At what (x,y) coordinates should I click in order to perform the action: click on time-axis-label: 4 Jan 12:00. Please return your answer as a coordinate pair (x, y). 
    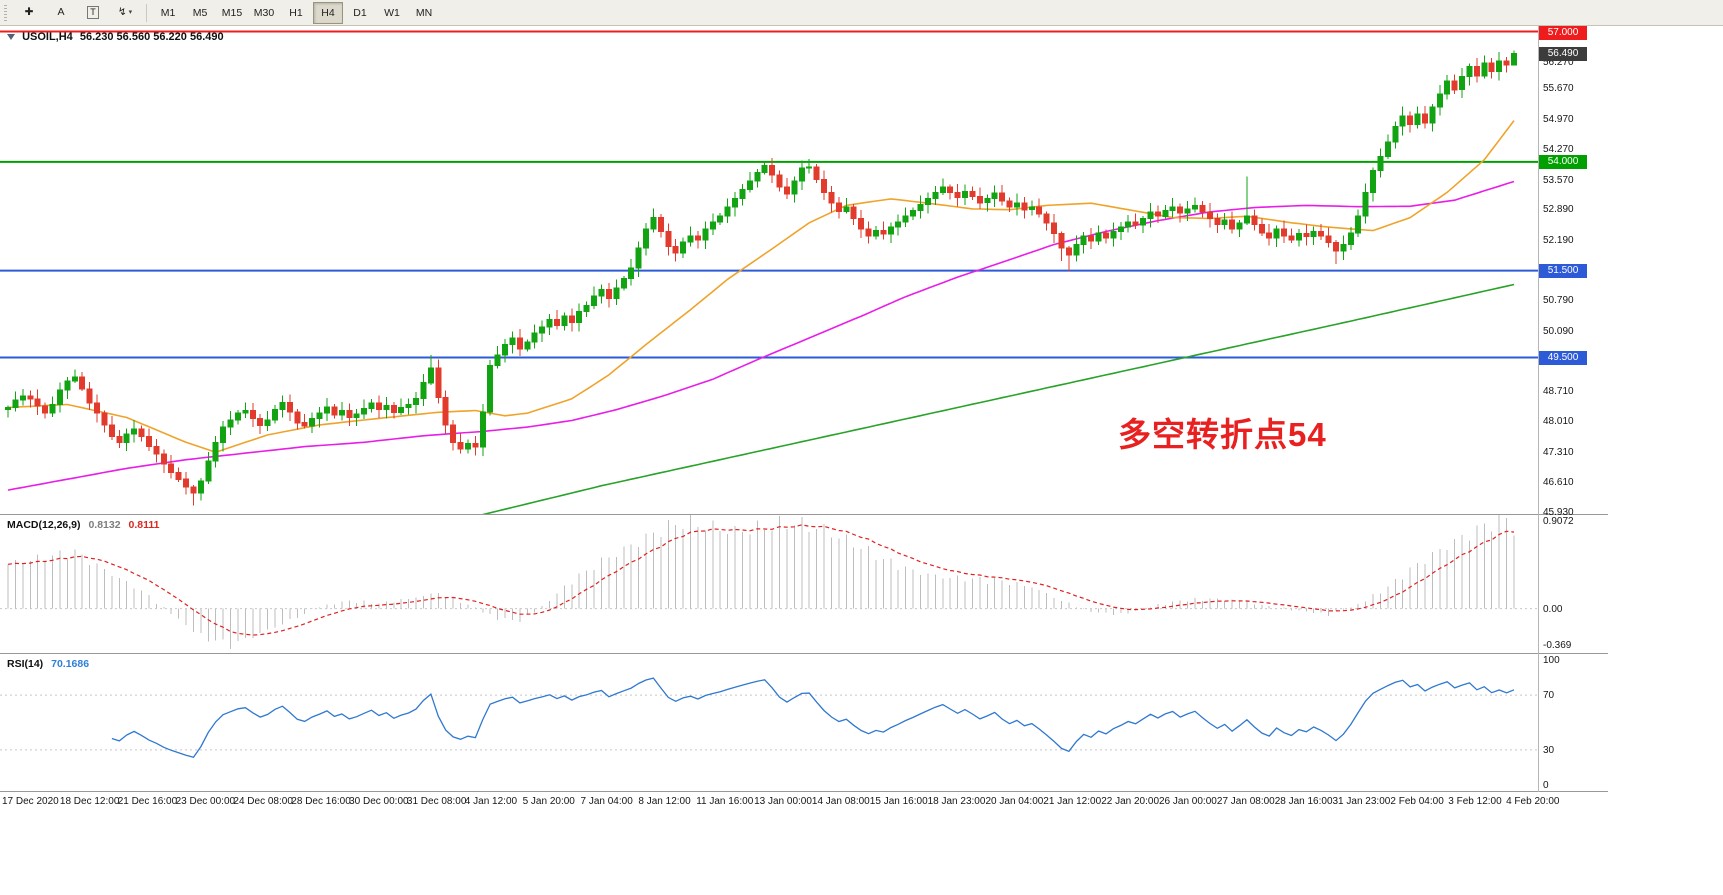
    Looking at the image, I should click on (491, 801).